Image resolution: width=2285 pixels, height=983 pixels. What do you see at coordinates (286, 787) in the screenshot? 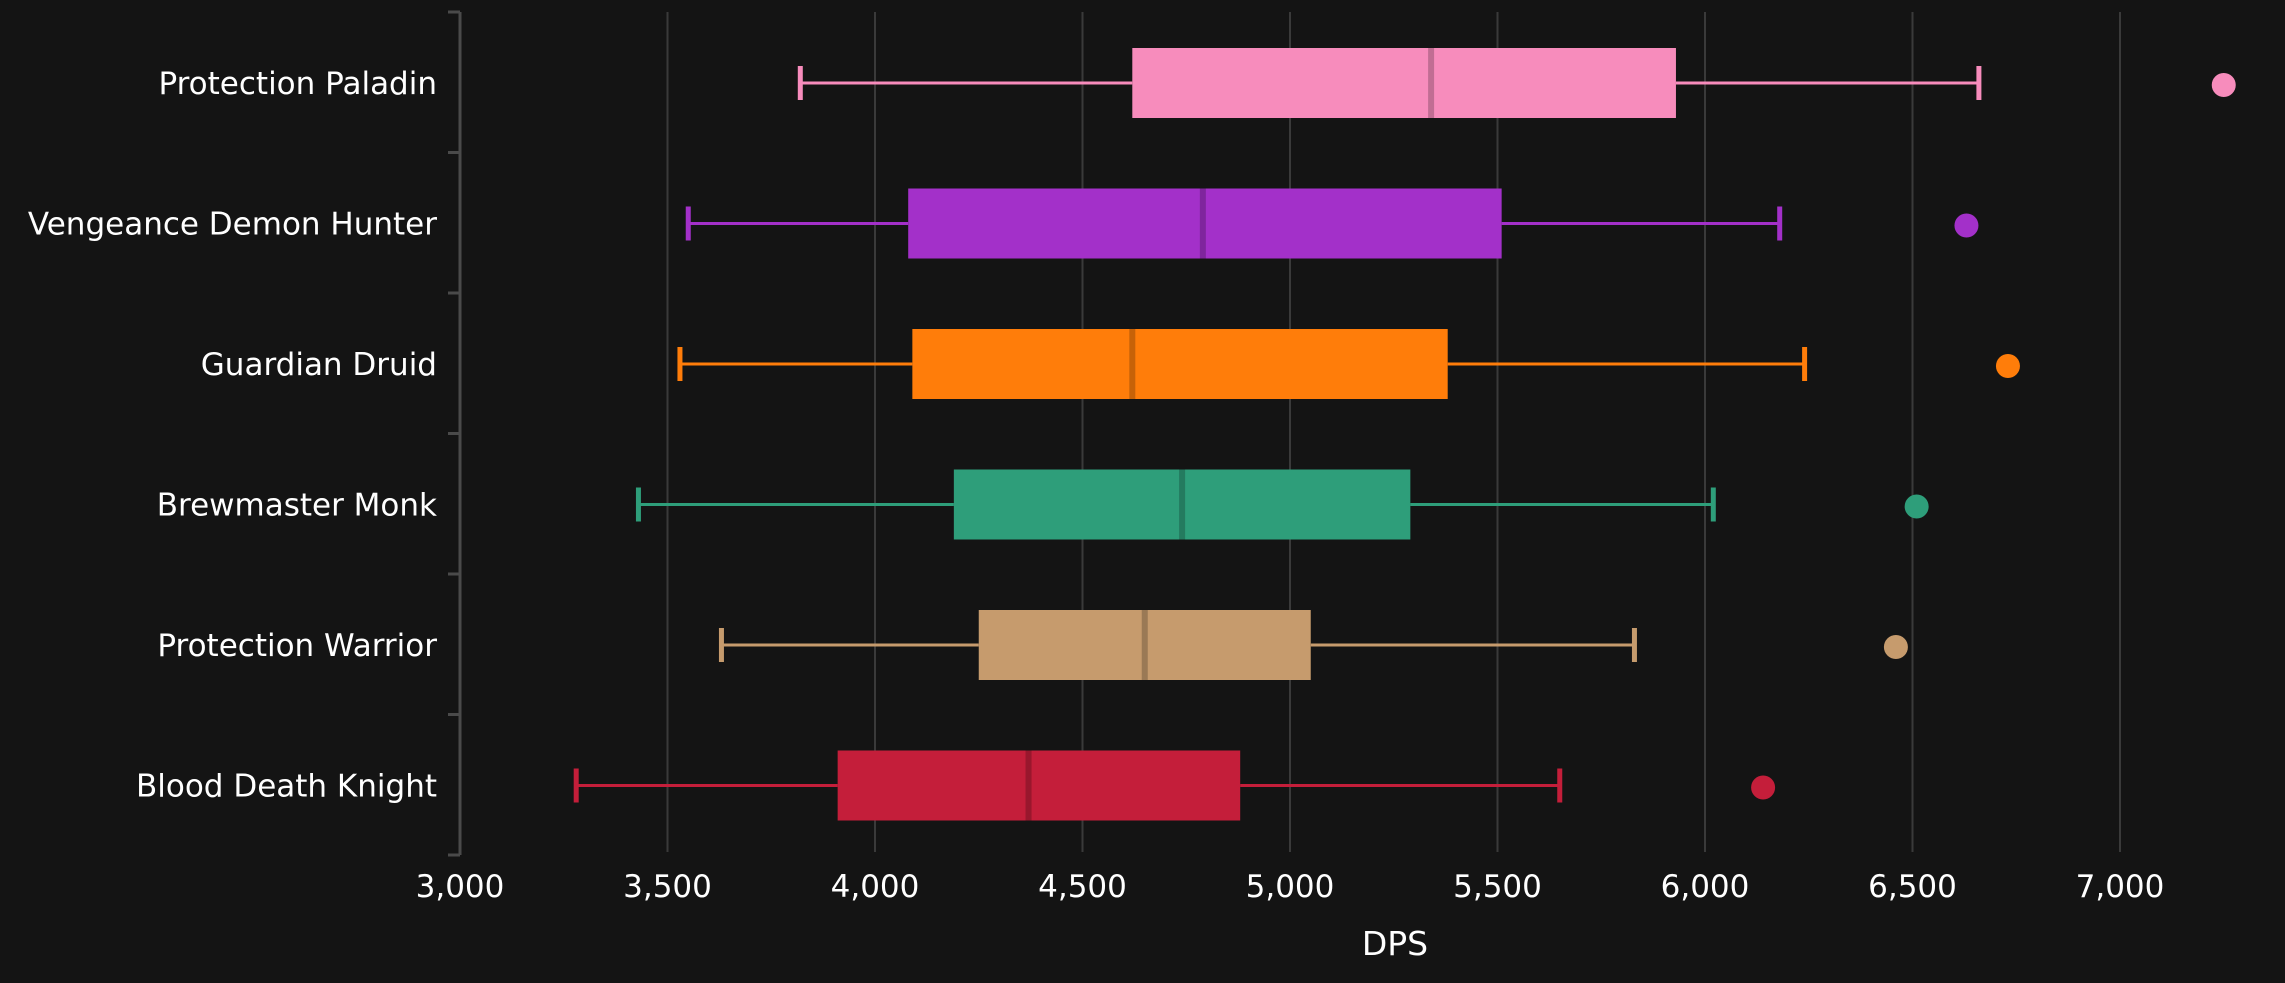
I see `y-category-label: Blood Death Knight` at bounding box center [286, 787].